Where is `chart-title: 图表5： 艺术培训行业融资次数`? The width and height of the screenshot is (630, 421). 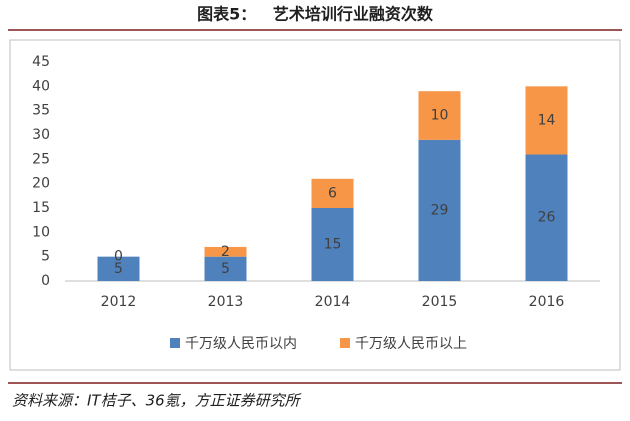
chart-title: 图表5： 艺术培训行业融资次数 is located at coordinates (315, 14).